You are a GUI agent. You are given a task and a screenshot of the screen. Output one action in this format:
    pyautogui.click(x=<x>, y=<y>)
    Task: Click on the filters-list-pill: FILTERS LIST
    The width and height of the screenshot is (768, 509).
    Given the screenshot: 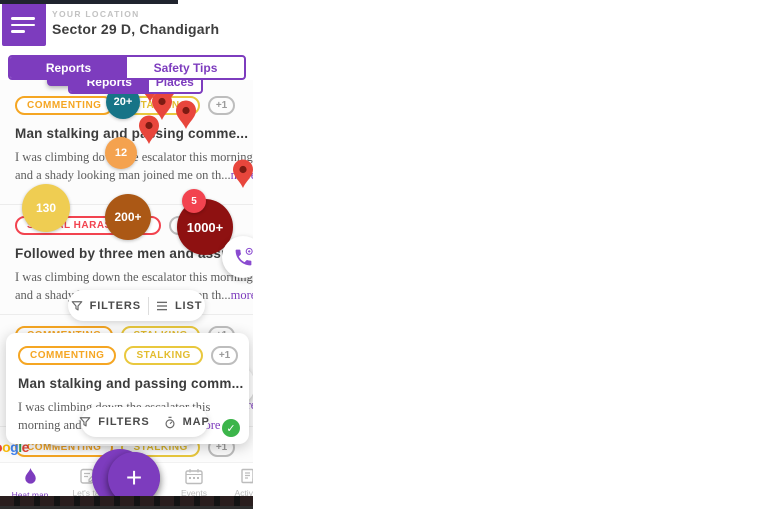 What is the action you would take?
    pyautogui.click(x=136, y=305)
    